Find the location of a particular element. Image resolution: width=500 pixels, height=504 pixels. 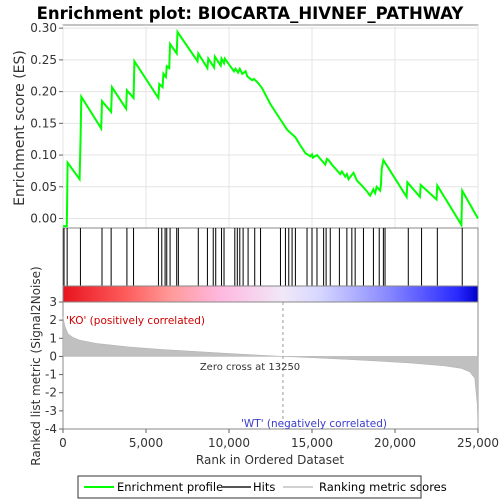

positive-correlation-label: 'KO' (positively correlated) is located at coordinates (135, 321).